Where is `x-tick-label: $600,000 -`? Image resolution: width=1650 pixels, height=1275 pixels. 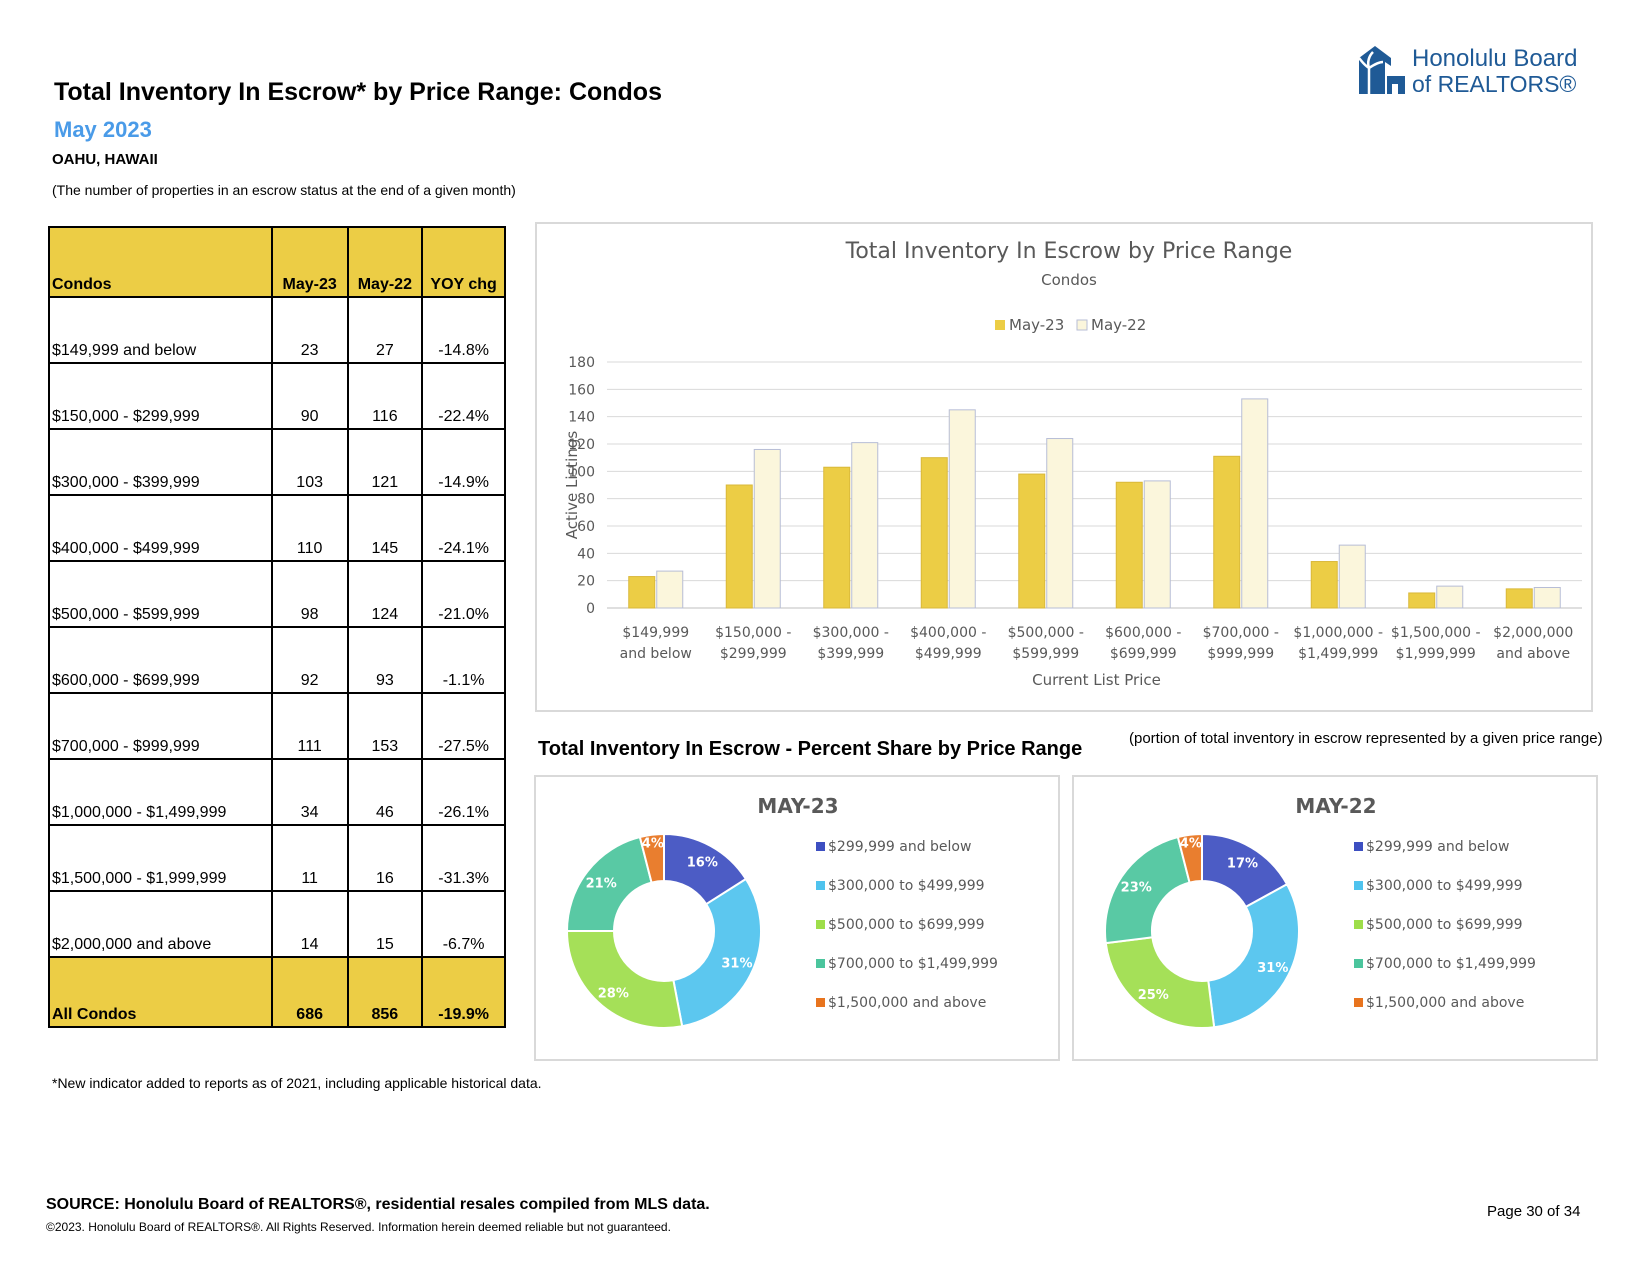
x-tick-label: $600,000 - is located at coordinates (1143, 633).